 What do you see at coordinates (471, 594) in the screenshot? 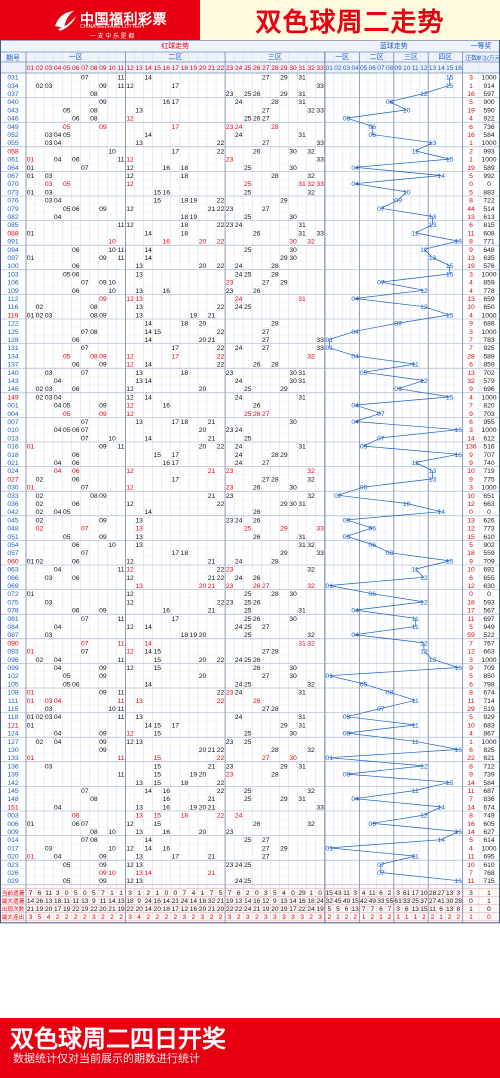
I see `prize-count: 0` at bounding box center [471, 594].